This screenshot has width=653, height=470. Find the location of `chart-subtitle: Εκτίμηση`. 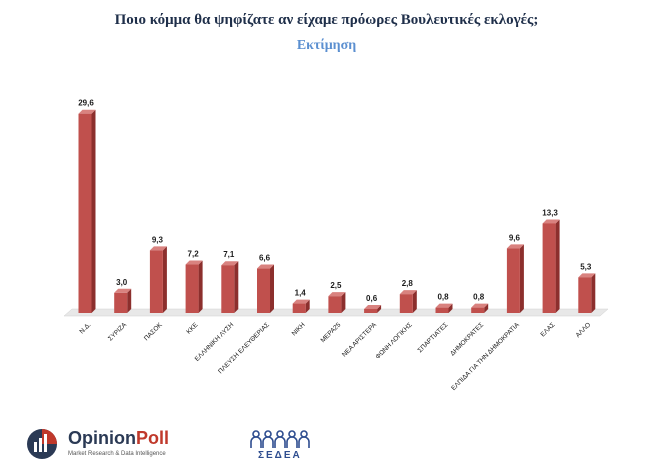

chart-subtitle: Εκτίμηση is located at coordinates (326, 45).